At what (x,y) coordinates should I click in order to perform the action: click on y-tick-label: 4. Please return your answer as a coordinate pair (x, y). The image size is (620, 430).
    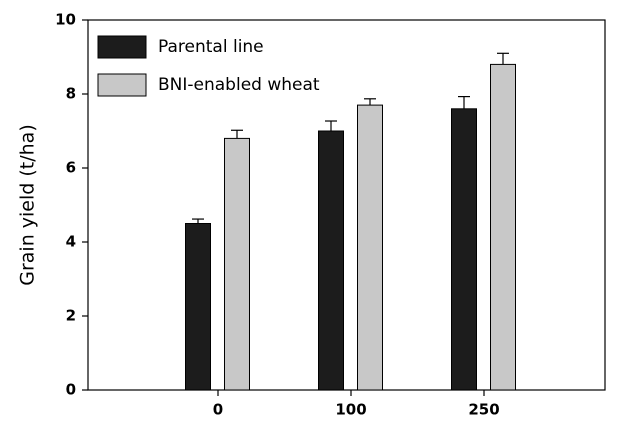
    Looking at the image, I should click on (71, 242).